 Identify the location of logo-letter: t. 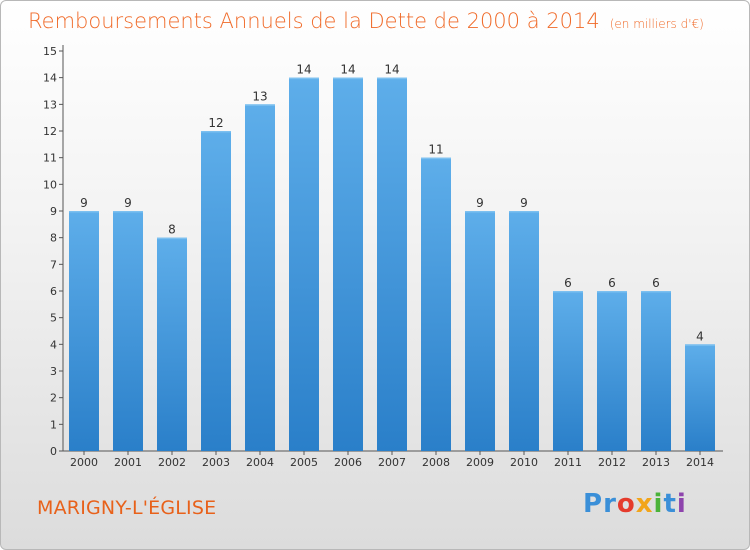
(670, 504).